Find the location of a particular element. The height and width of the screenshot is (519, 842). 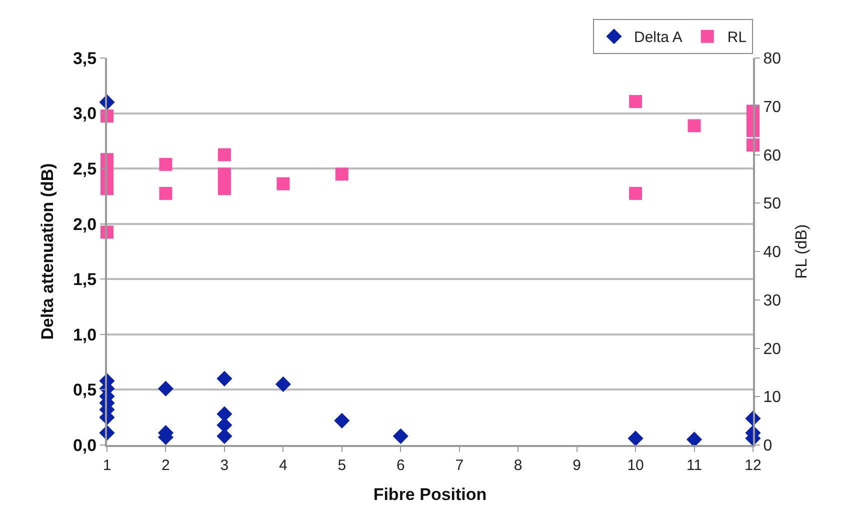

y-tick-label: 3,0 is located at coordinates (84, 114).